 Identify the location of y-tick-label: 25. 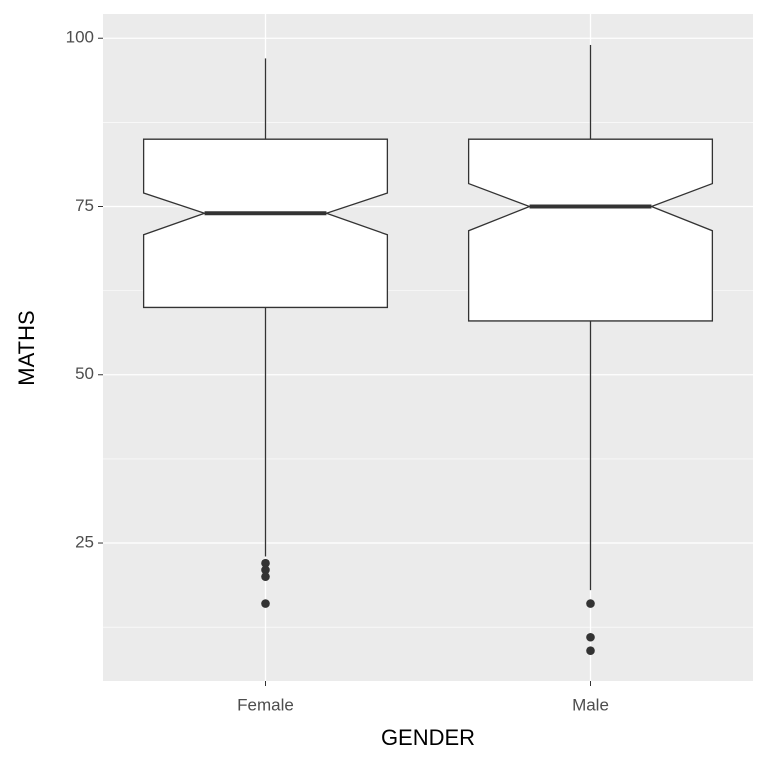
(84, 542).